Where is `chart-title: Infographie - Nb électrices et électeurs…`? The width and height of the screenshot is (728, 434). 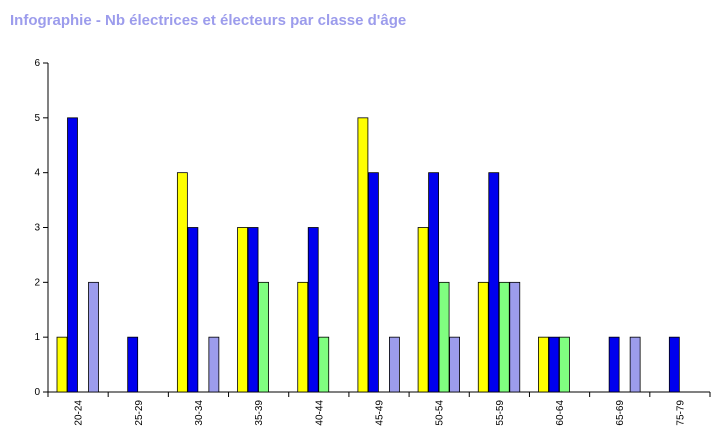
chart-title: Infographie - Nb électrices et électeurs… is located at coordinates (208, 20).